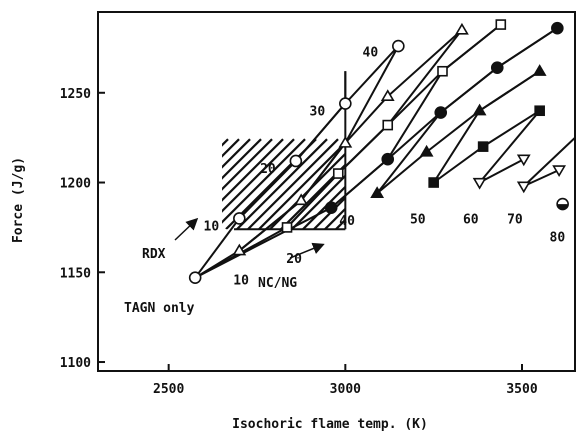 The image size is (579, 433). What do you see at coordinates (75, 363) in the screenshot?
I see `y-tick-label: 1100` at bounding box center [75, 363].